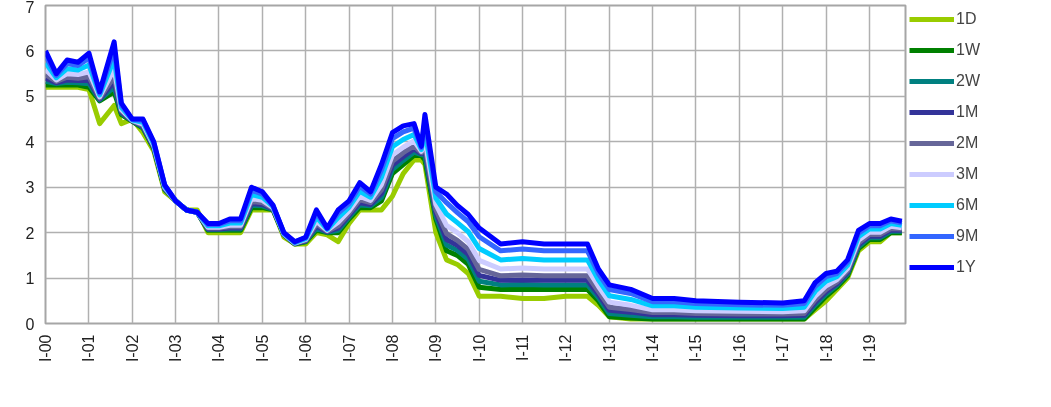 The width and height of the screenshot is (1051, 407). I want to click on x-tick-label: I-06, so click(306, 348).